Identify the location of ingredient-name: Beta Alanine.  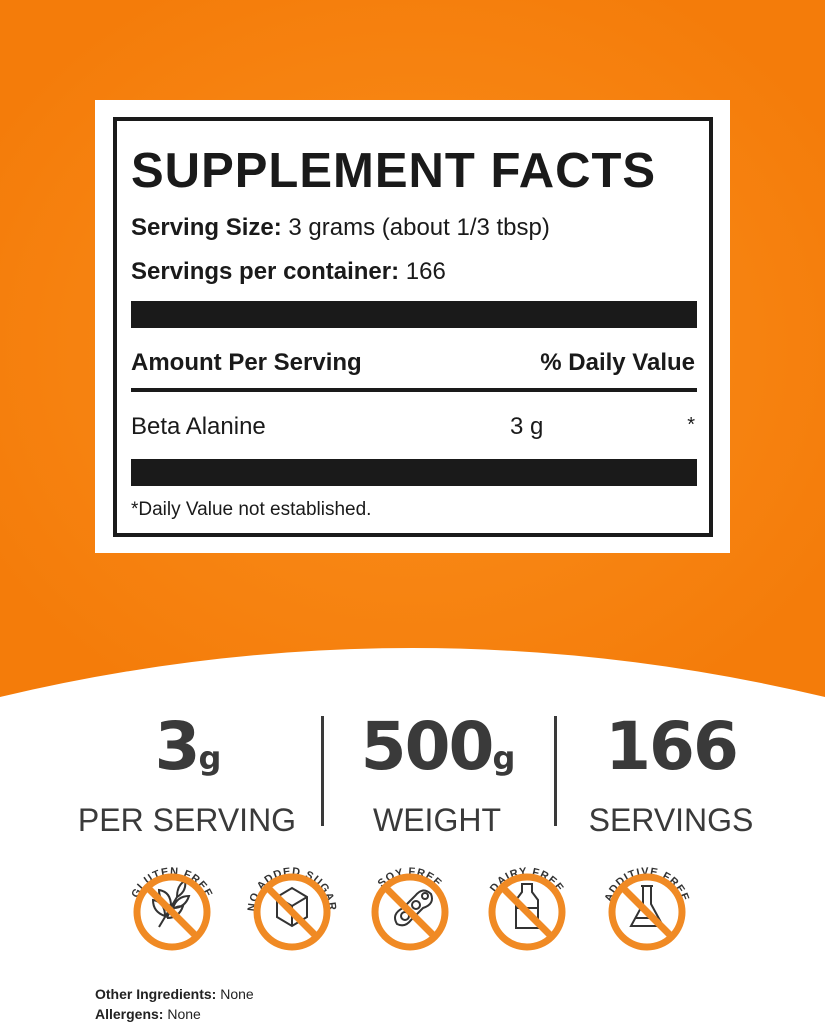
(198, 426).